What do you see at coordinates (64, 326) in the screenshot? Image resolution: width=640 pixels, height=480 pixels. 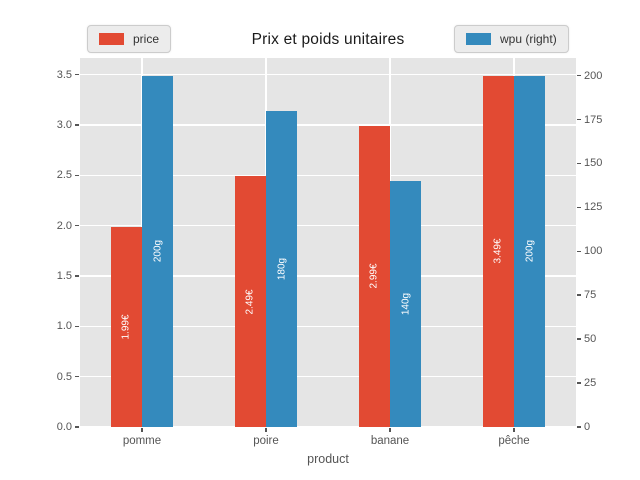 I see `y-tick-label-left: 1.0` at bounding box center [64, 326].